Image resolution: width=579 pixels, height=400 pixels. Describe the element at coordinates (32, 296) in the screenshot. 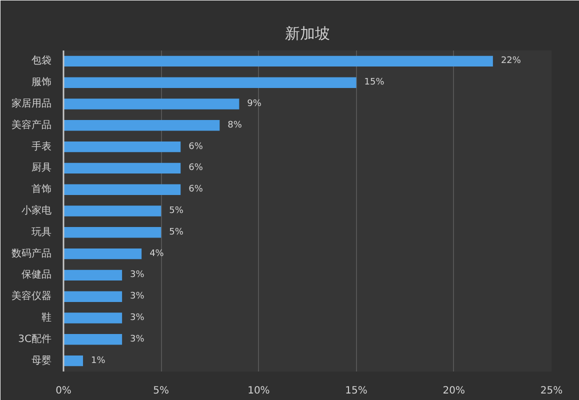

I see `y-tick-label: 美容仪器` at that location.